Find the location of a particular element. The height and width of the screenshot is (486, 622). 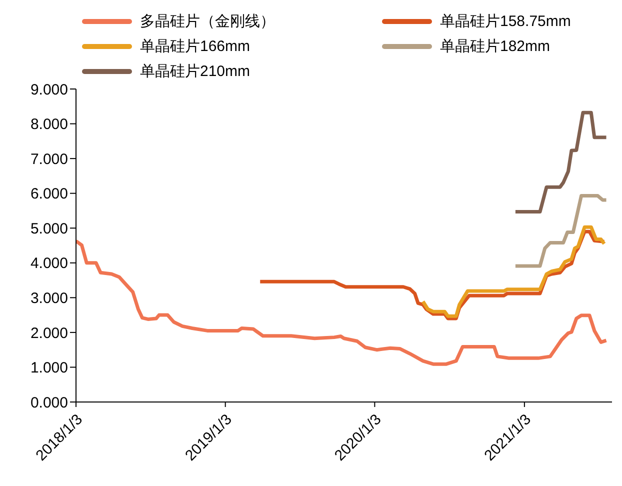

y-tick-label: 0.000 is located at coordinates (49, 403).